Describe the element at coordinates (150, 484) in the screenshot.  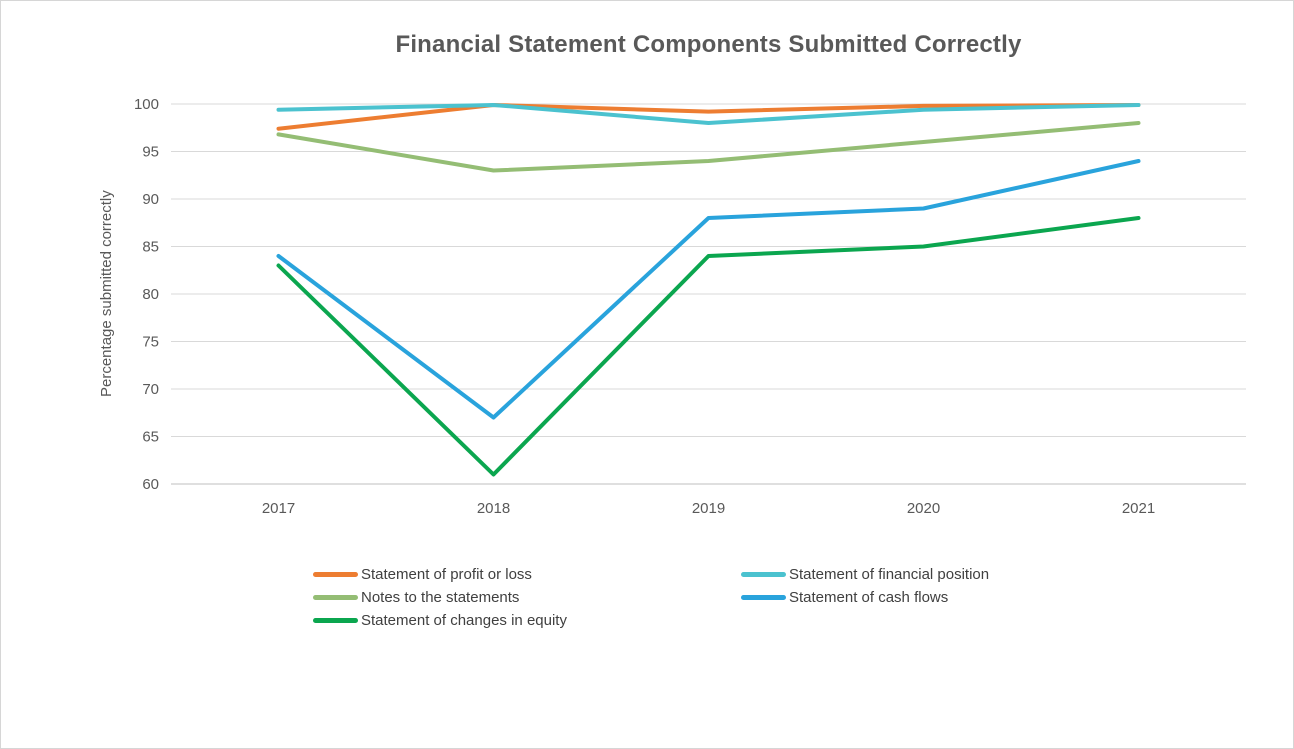
I see `y-tick-label: 60` at that location.